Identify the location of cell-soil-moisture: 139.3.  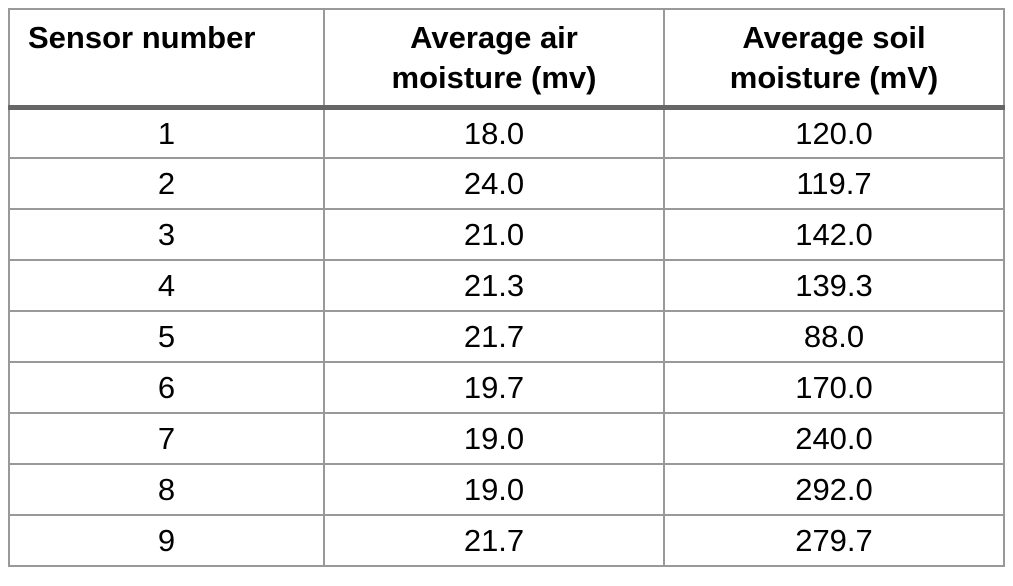
(834, 285).